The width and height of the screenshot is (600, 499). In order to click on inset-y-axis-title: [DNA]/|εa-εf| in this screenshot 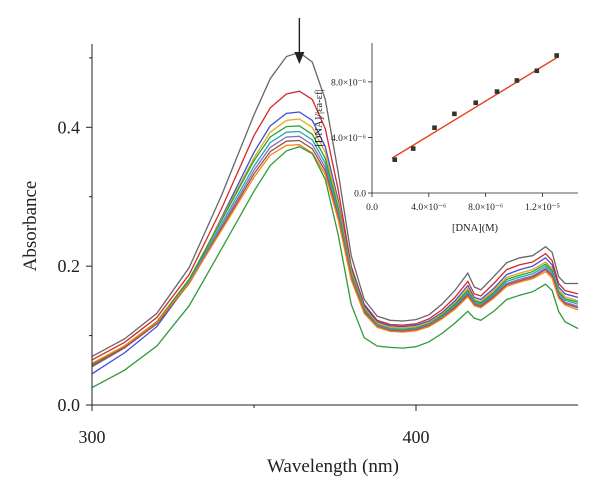, I will do `click(319, 117)`.